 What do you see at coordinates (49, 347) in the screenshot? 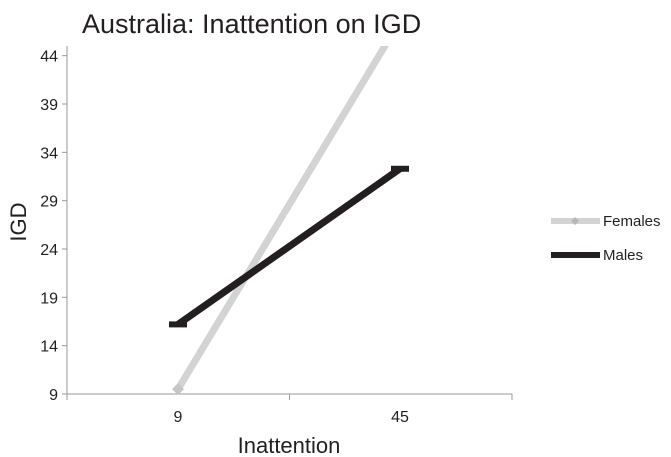
I see `y-tick-label: 14` at bounding box center [49, 347].